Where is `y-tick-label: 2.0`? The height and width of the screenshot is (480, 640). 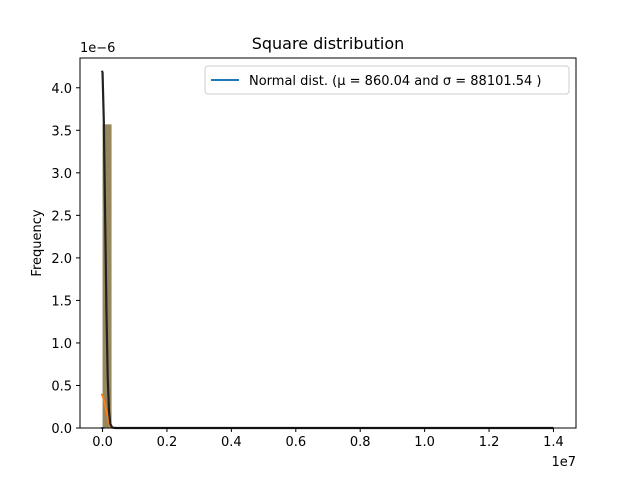
y-tick-label: 2.0 is located at coordinates (61, 259).